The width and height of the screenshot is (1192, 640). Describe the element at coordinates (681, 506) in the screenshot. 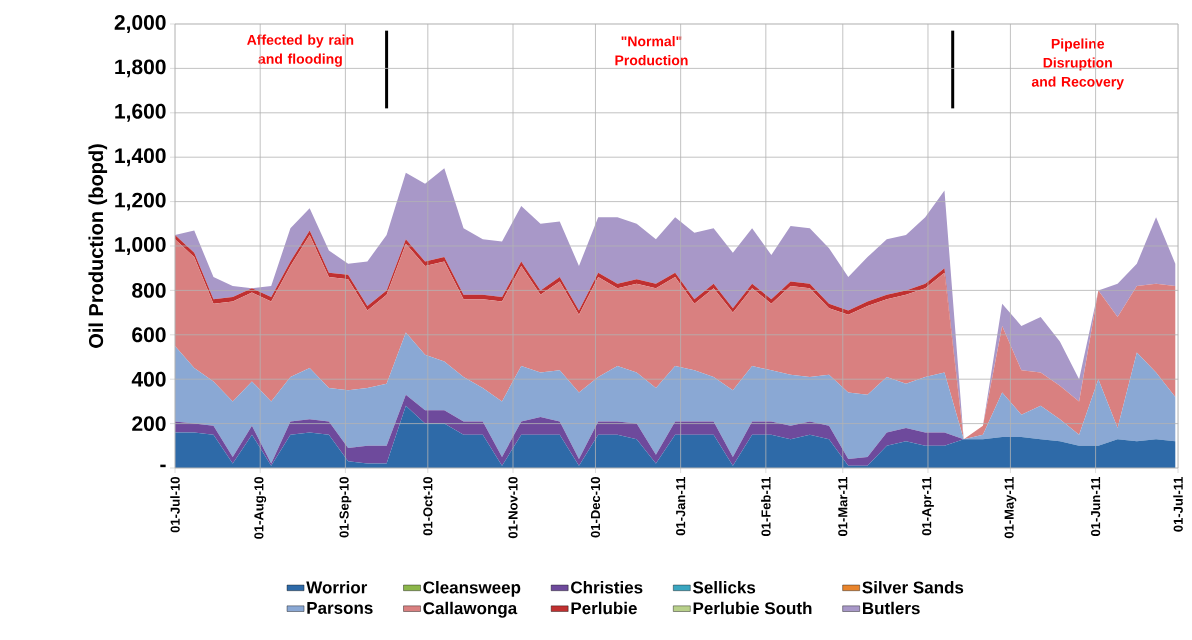

I see `x-tick-label: 01-Jan-11` at that location.